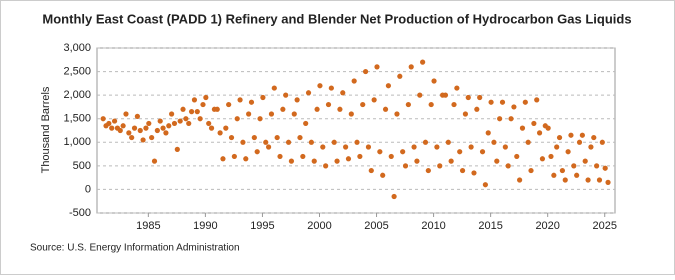 The width and height of the screenshot is (675, 280). Describe the element at coordinates (77, 119) in the screenshot. I see `y-tick-label: 1,500` at that location.